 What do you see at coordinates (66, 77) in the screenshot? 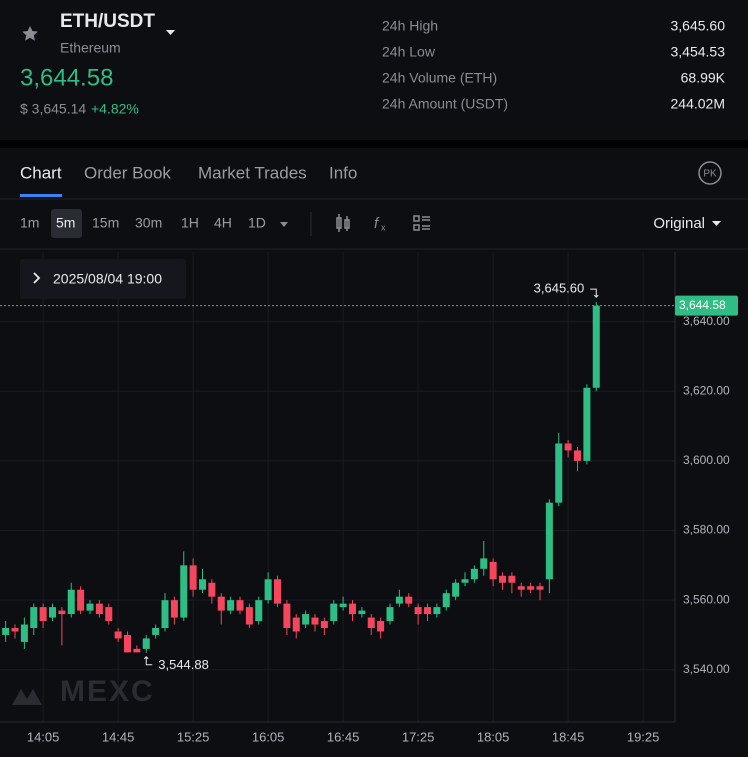
I see `last-price: 3,644.58` at bounding box center [66, 77].